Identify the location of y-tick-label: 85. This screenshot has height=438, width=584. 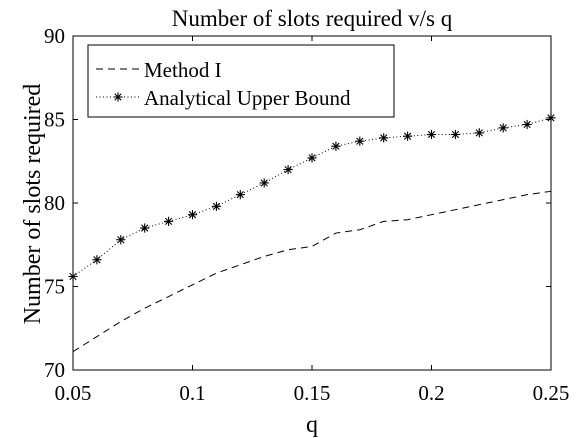
(54, 120).